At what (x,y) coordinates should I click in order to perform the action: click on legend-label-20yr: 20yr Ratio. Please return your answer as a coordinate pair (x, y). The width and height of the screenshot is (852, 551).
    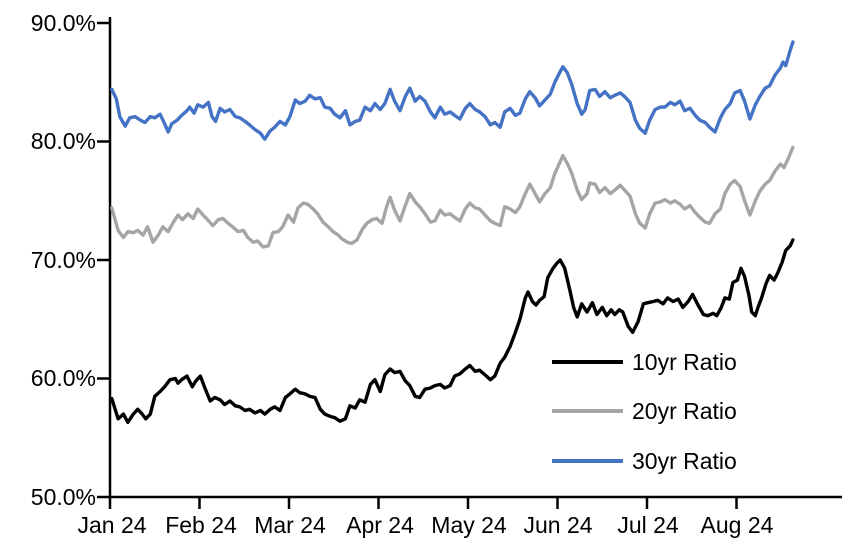
    Looking at the image, I should click on (684, 410).